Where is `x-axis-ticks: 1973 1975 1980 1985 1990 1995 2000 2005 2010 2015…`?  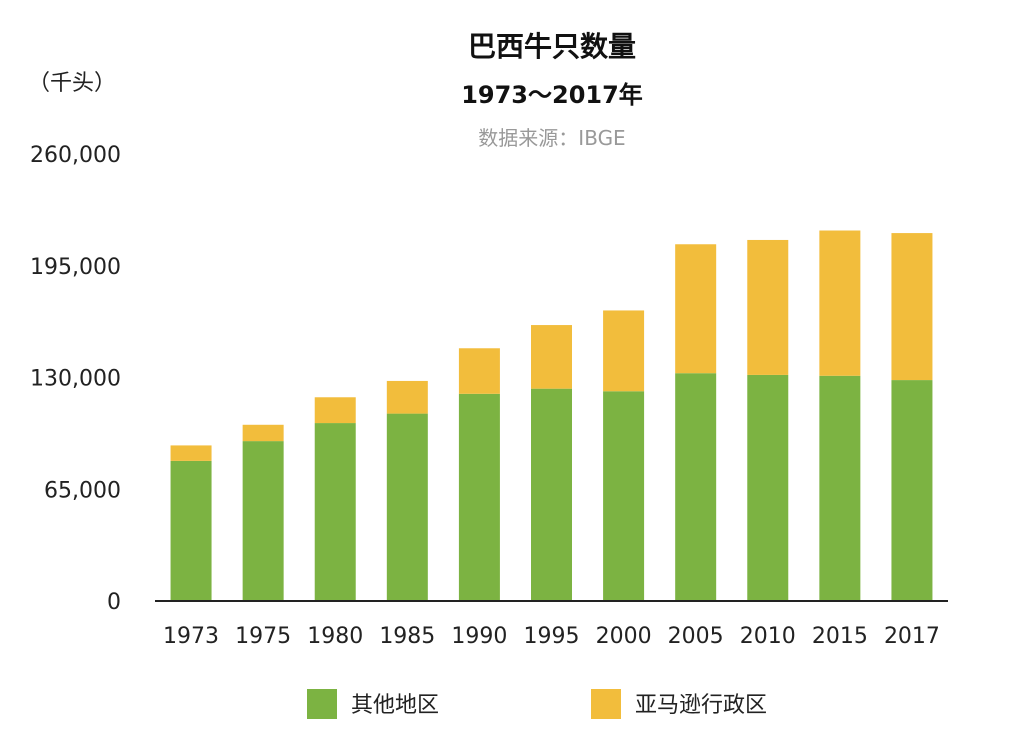
x-axis-ticks: 1973 1975 1980 1985 1990 1995 2000 2005 2010 2015… is located at coordinates (551, 636).